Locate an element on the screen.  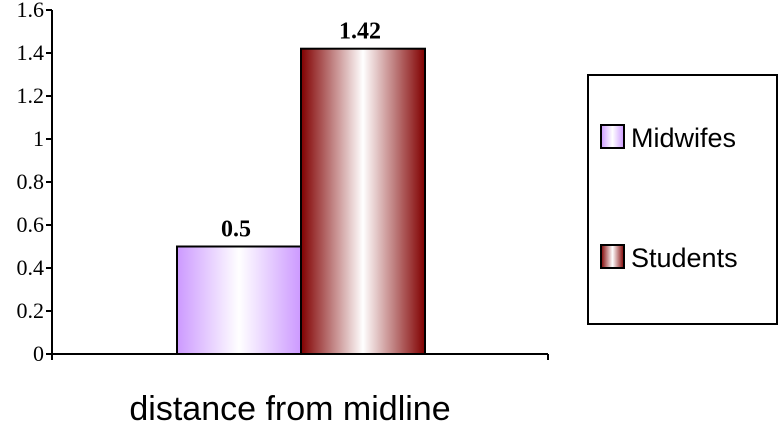
bar-midwifes is located at coordinates (239, 300).